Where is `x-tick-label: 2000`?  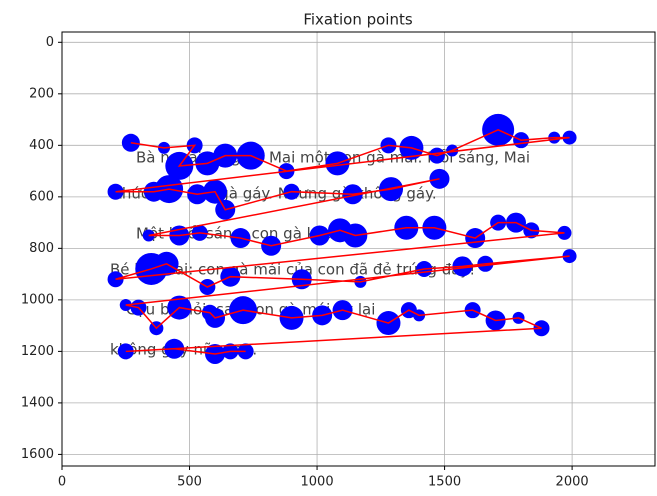 x-tick-label: 2000 is located at coordinates (572, 482).